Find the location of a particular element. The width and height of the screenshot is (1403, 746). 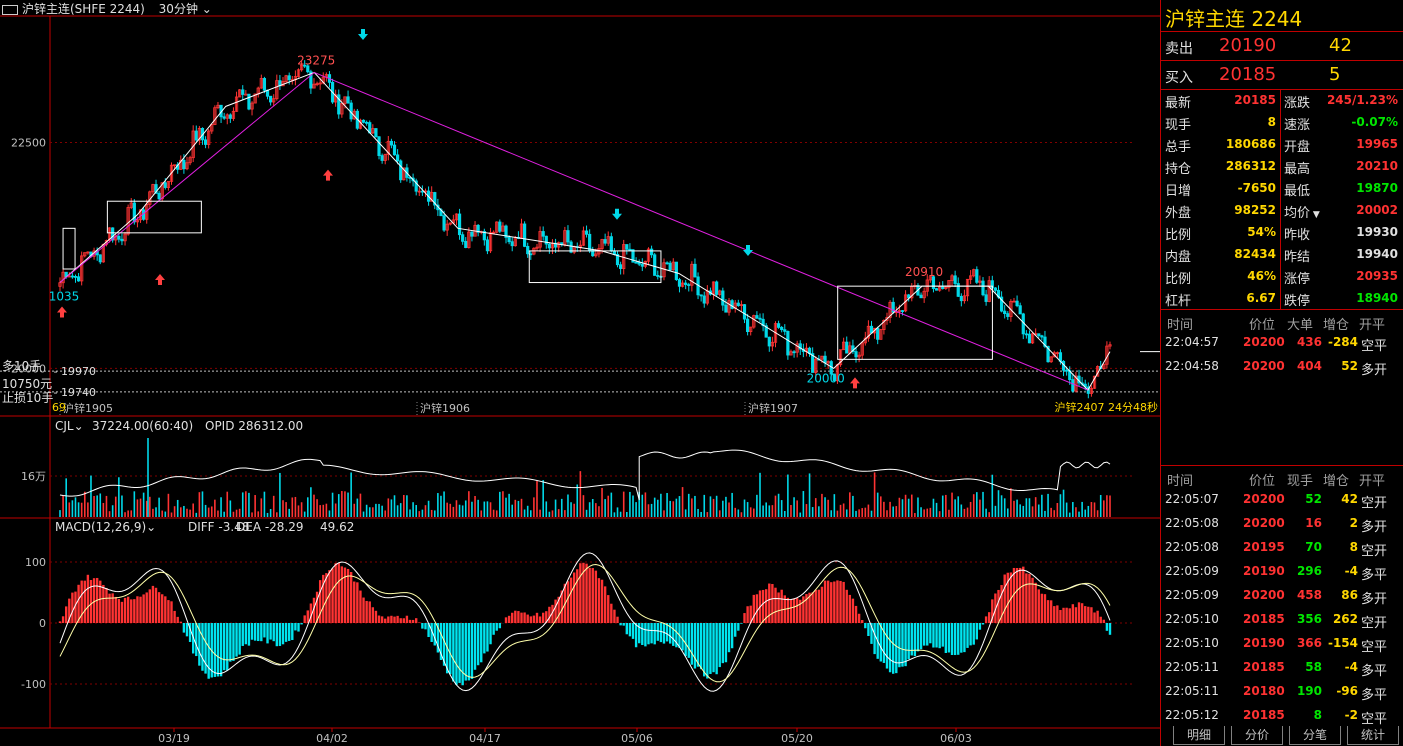

range-box is located at coordinates (69, 248).